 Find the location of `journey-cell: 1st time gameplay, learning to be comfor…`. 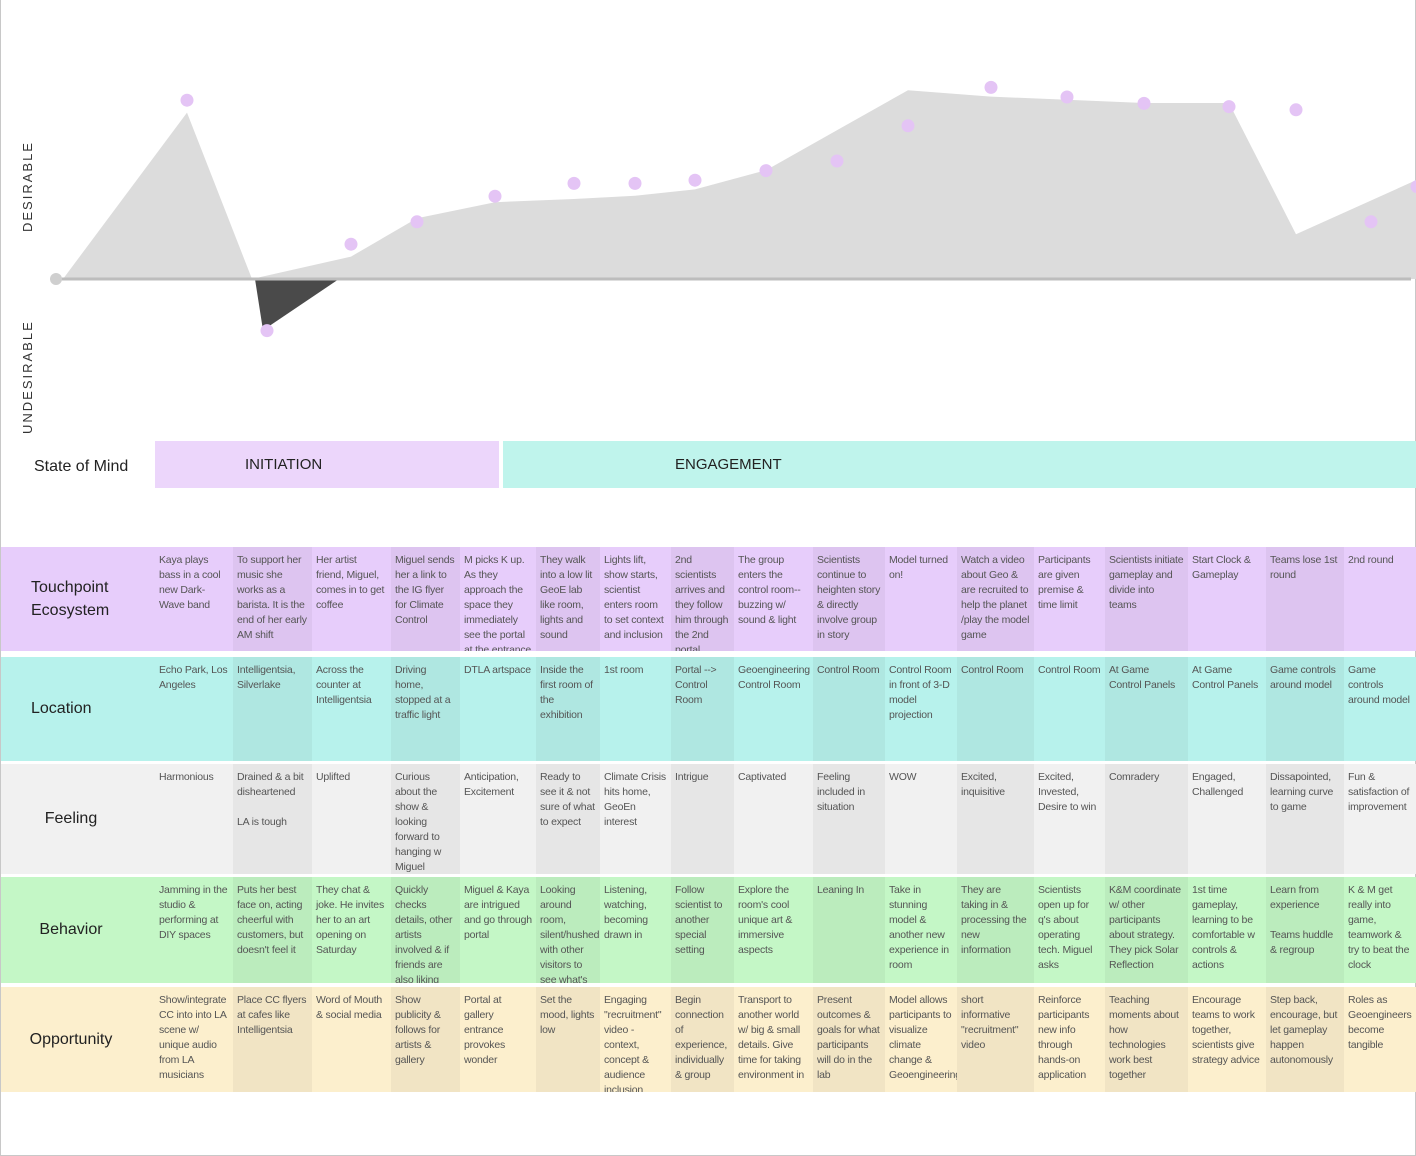

journey-cell: 1st time gameplay, learning to be comfor… is located at coordinates (1223, 927).